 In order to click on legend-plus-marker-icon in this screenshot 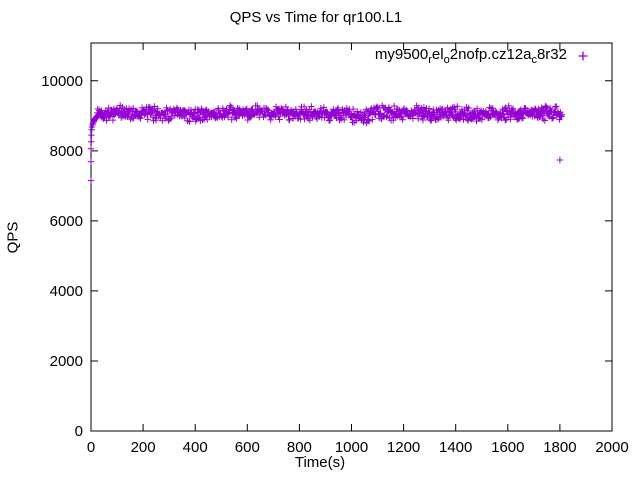, I will do `click(583, 55)`.